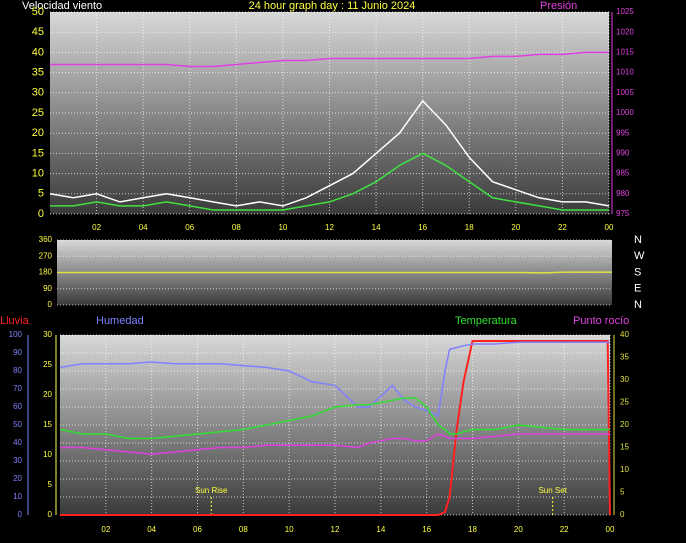  What do you see at coordinates (50, 484) in the screenshot?
I see `y3-tick-label: 5` at bounding box center [50, 484].